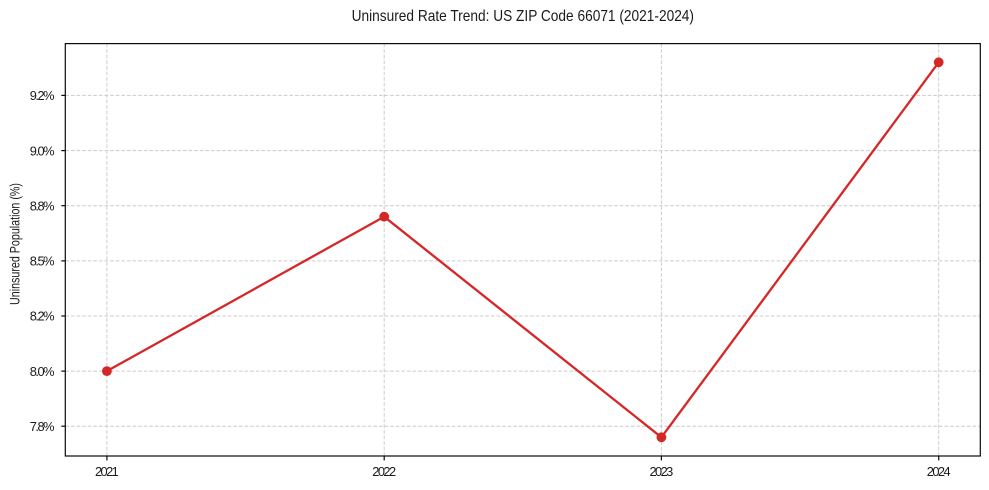  I want to click on svg-text: 9.0%, so click(42, 150).